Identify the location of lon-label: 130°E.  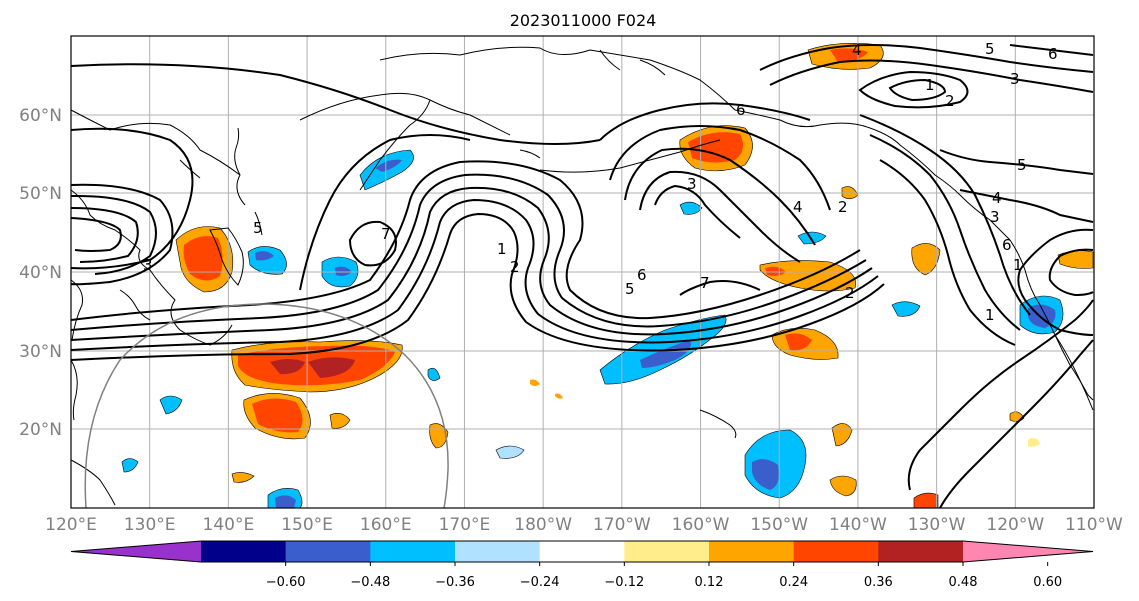
(150, 525).